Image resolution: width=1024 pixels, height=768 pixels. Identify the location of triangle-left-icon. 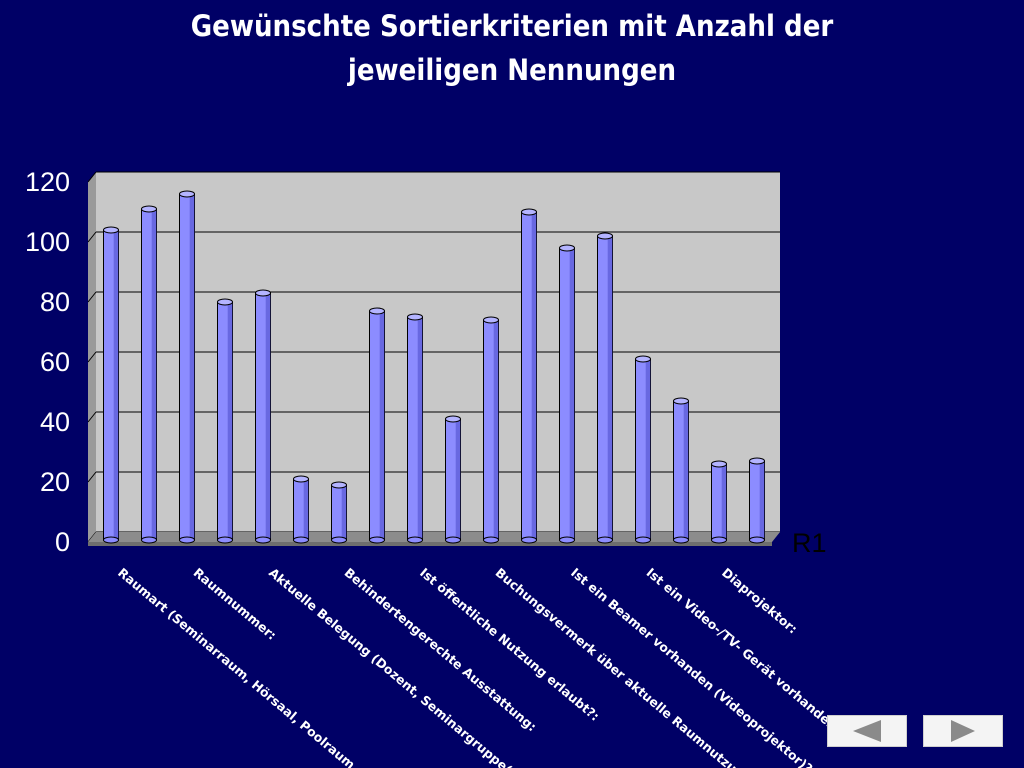
(867, 731).